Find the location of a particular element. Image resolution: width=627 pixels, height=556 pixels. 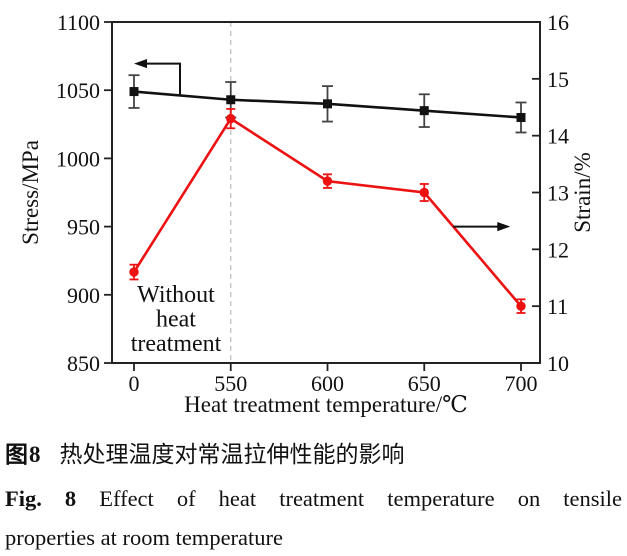

right-axis-tick-label: 16 is located at coordinates (558, 22).